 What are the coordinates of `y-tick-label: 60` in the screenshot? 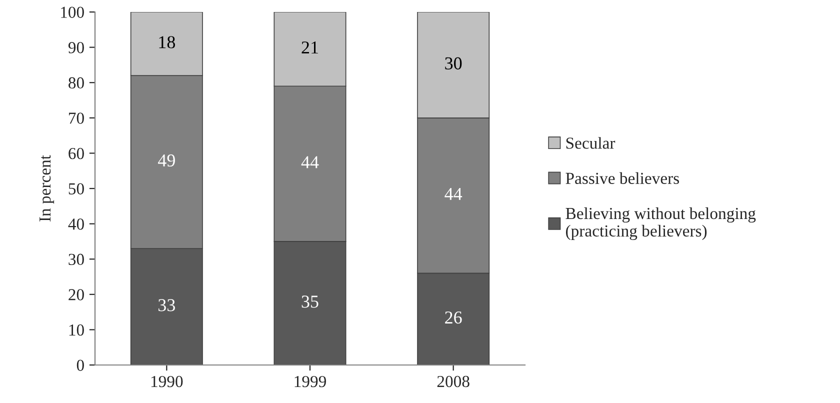 It's located at (76, 154).